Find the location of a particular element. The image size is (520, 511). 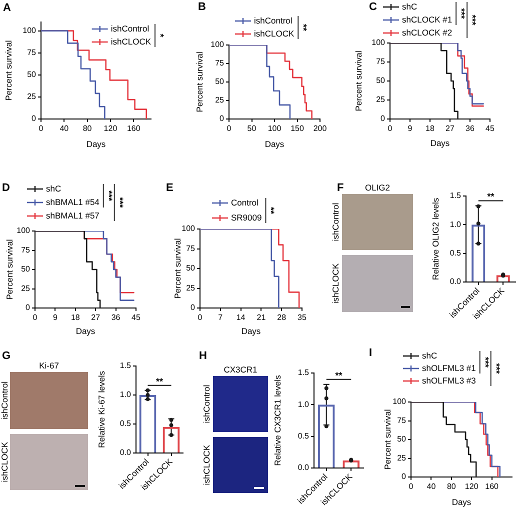

legend-label: shOLFML3 #1 is located at coordinates (449, 367).